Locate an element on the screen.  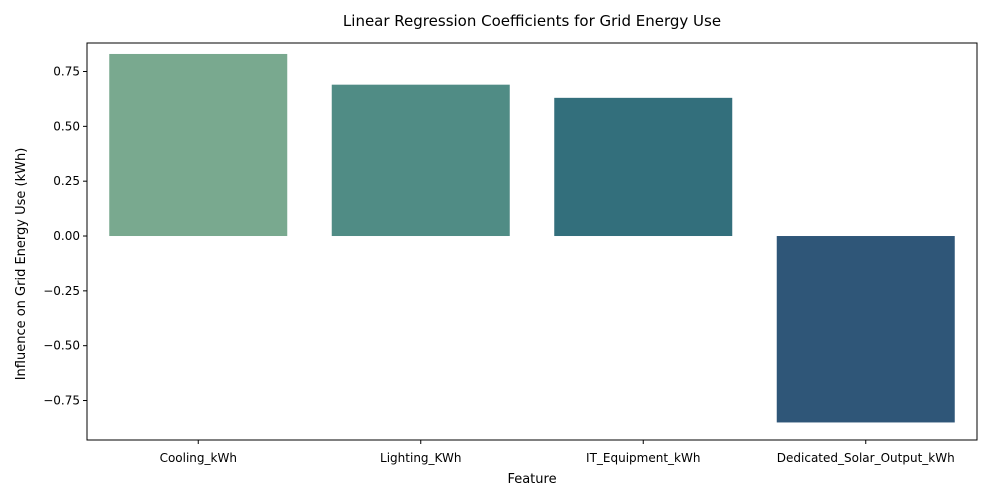
x-tick-label: Cooling_kWh is located at coordinates (198, 458).